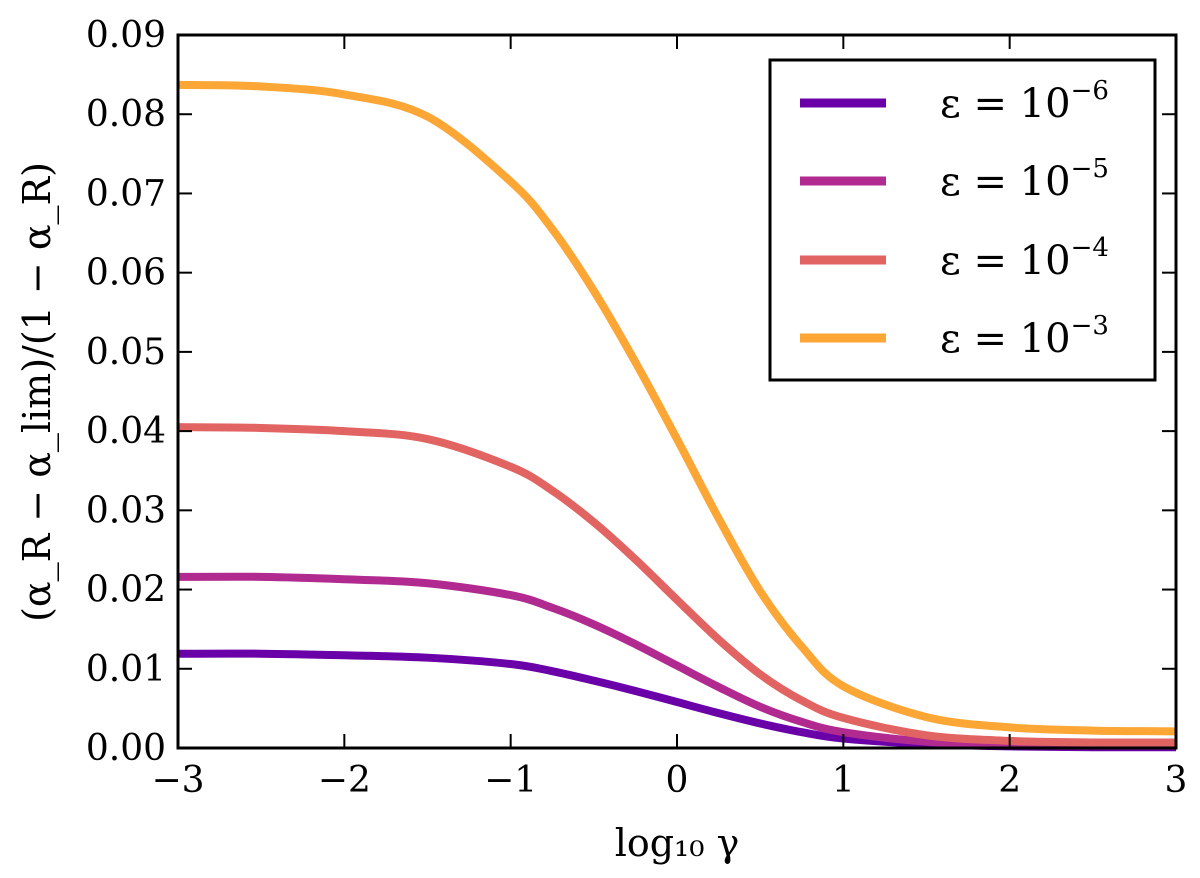 Image resolution: width=1200 pixels, height=878 pixels. I want to click on x-axis-label: log₁₀ γ, so click(677, 843).